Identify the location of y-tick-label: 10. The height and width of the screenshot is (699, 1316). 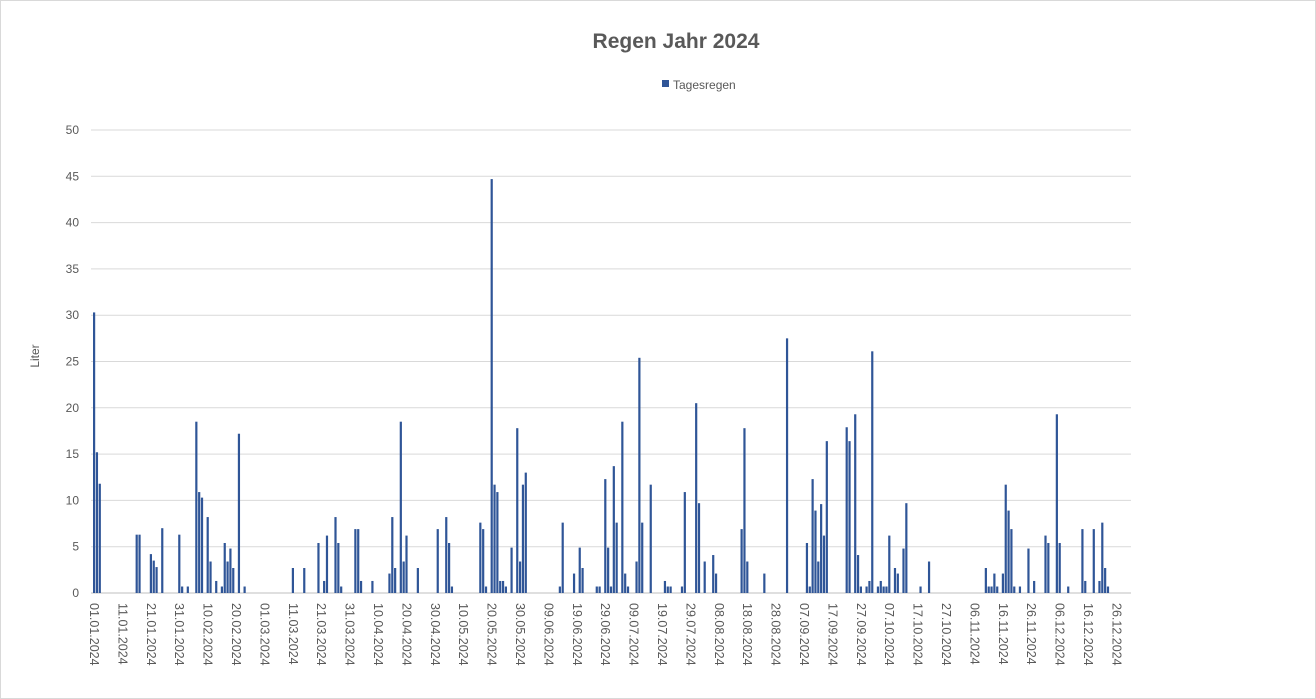
(73, 500).